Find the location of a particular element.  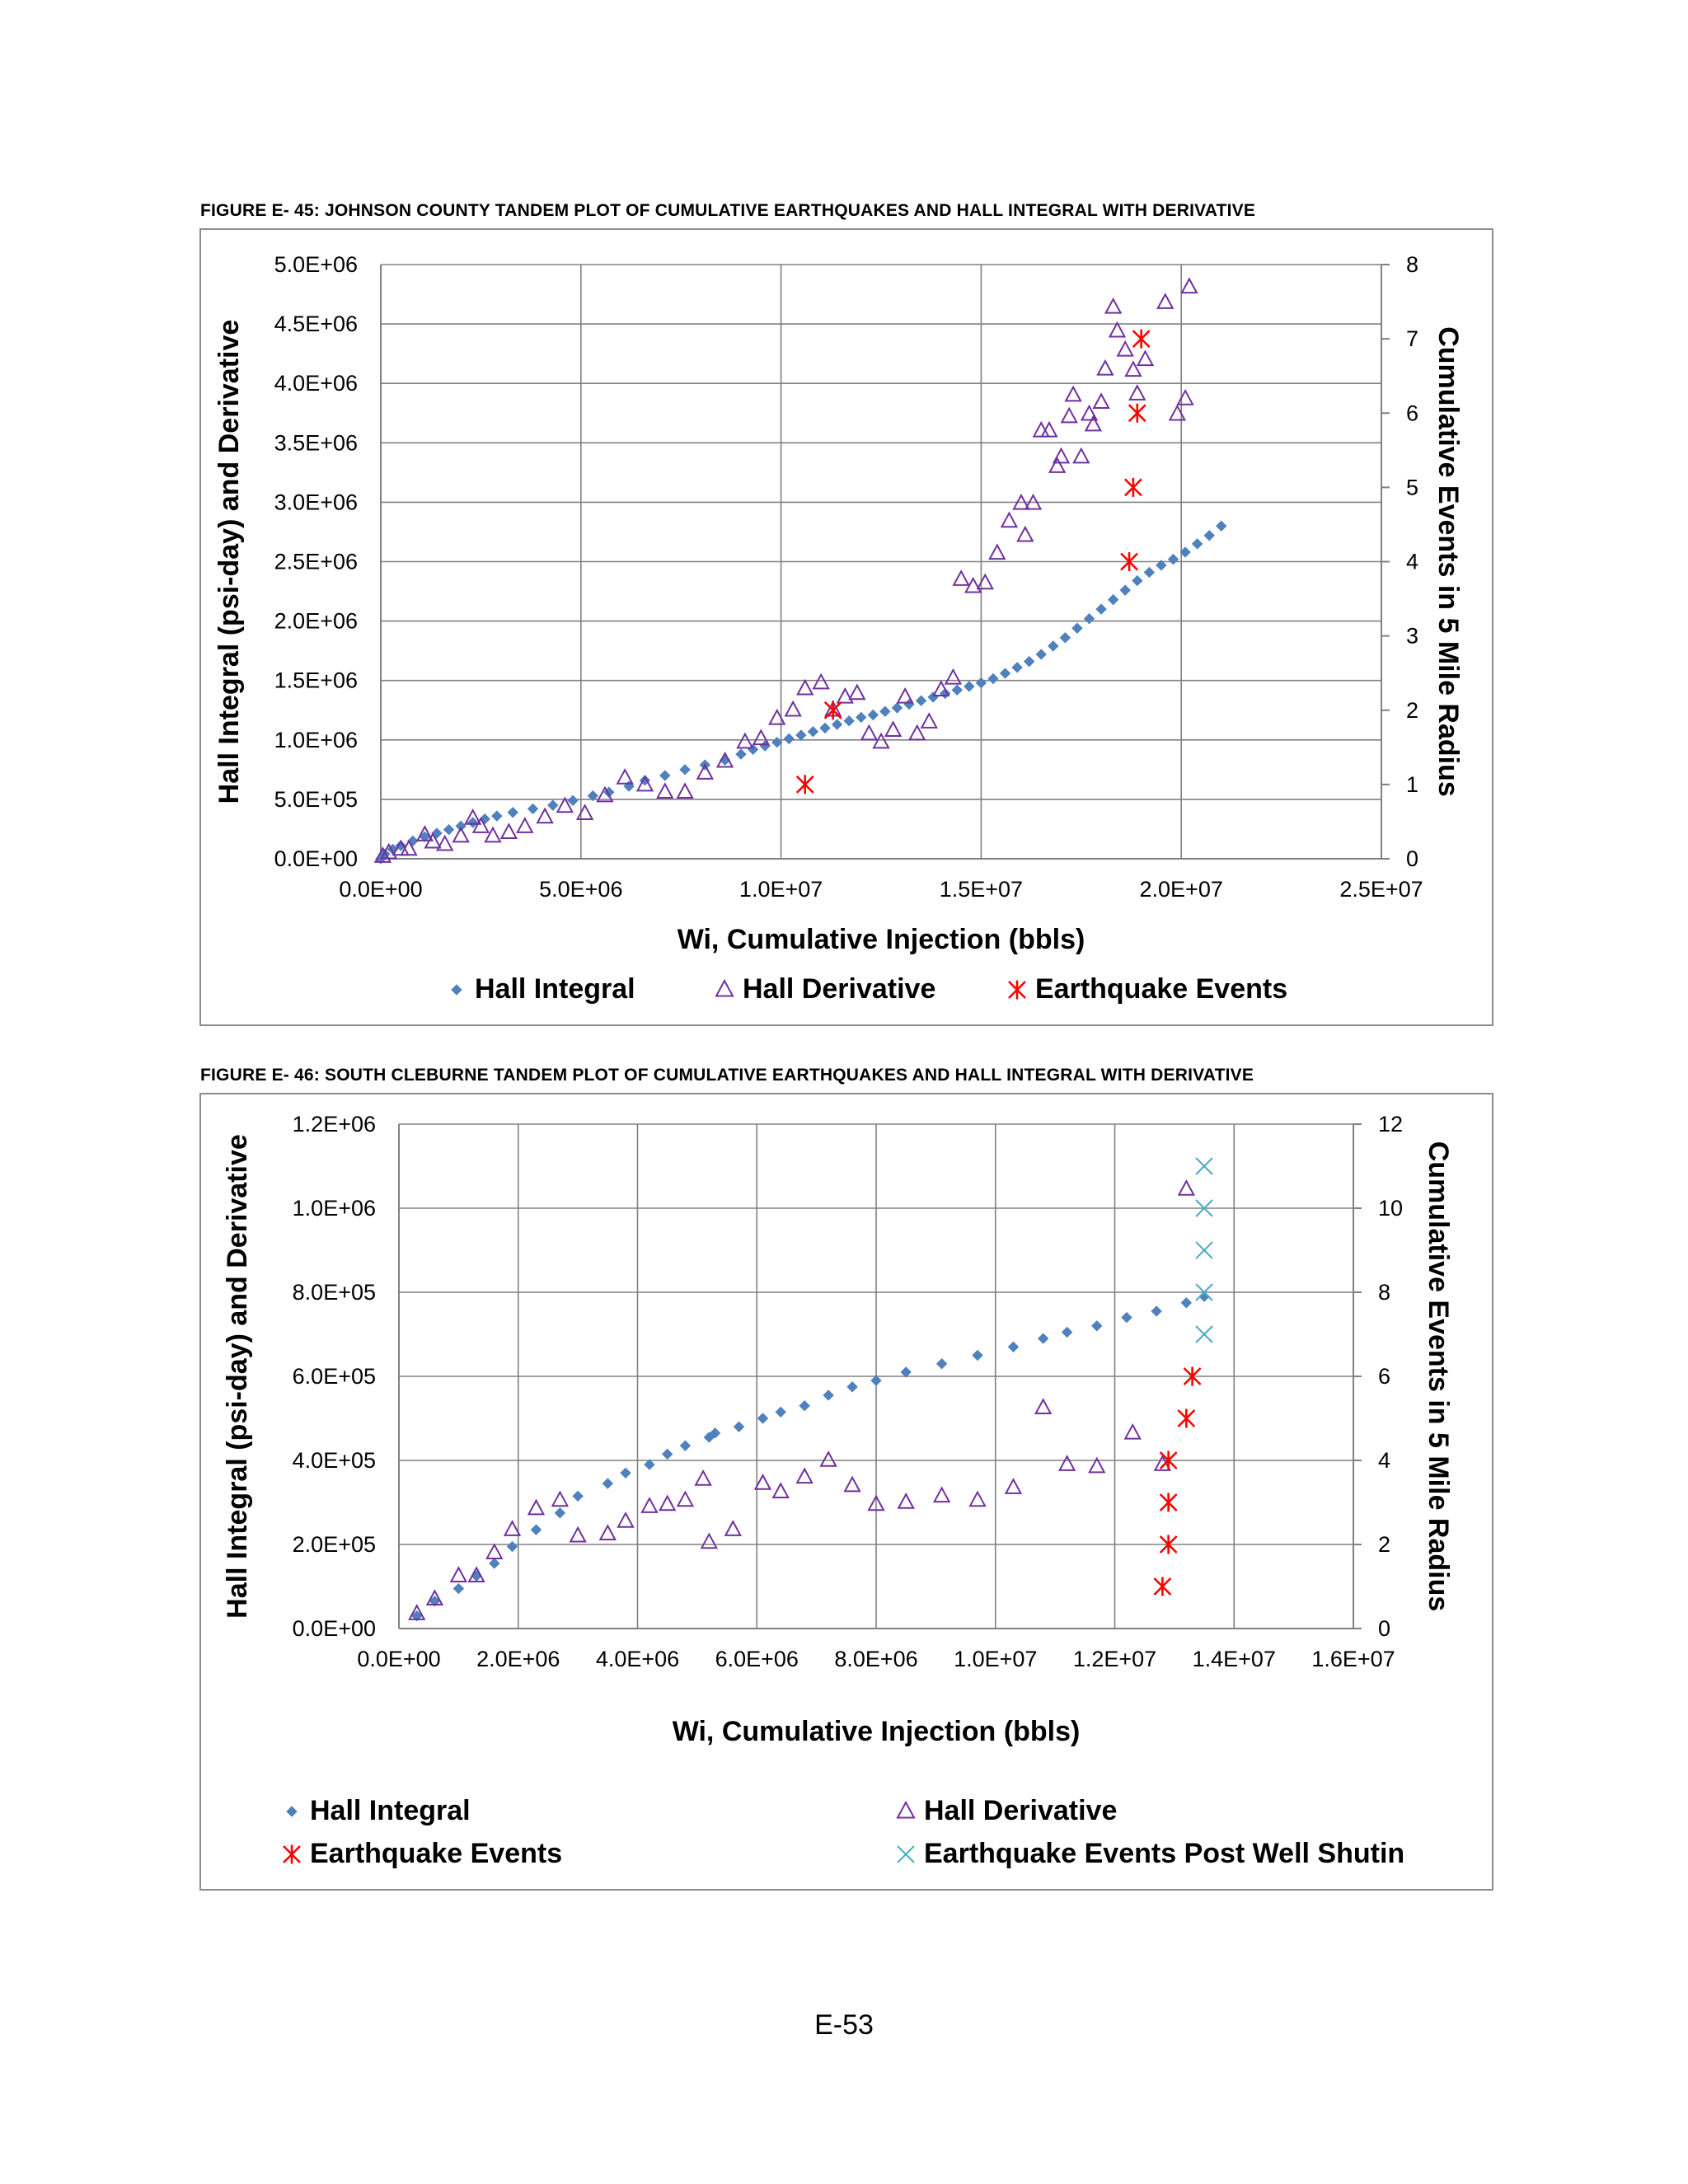

legend-label: Hall Derivative is located at coordinates (1021, 1810).